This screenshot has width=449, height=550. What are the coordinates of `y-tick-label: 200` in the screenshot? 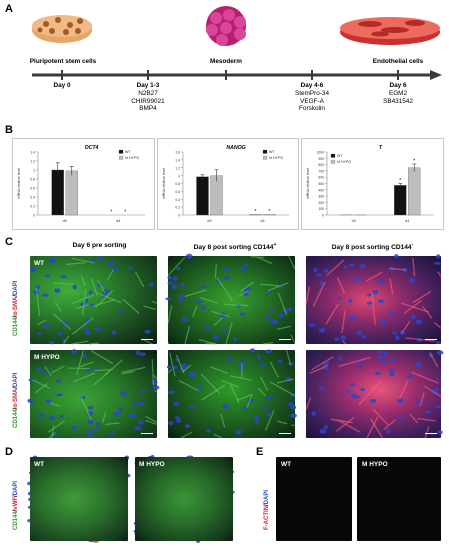 It's located at (321, 203).